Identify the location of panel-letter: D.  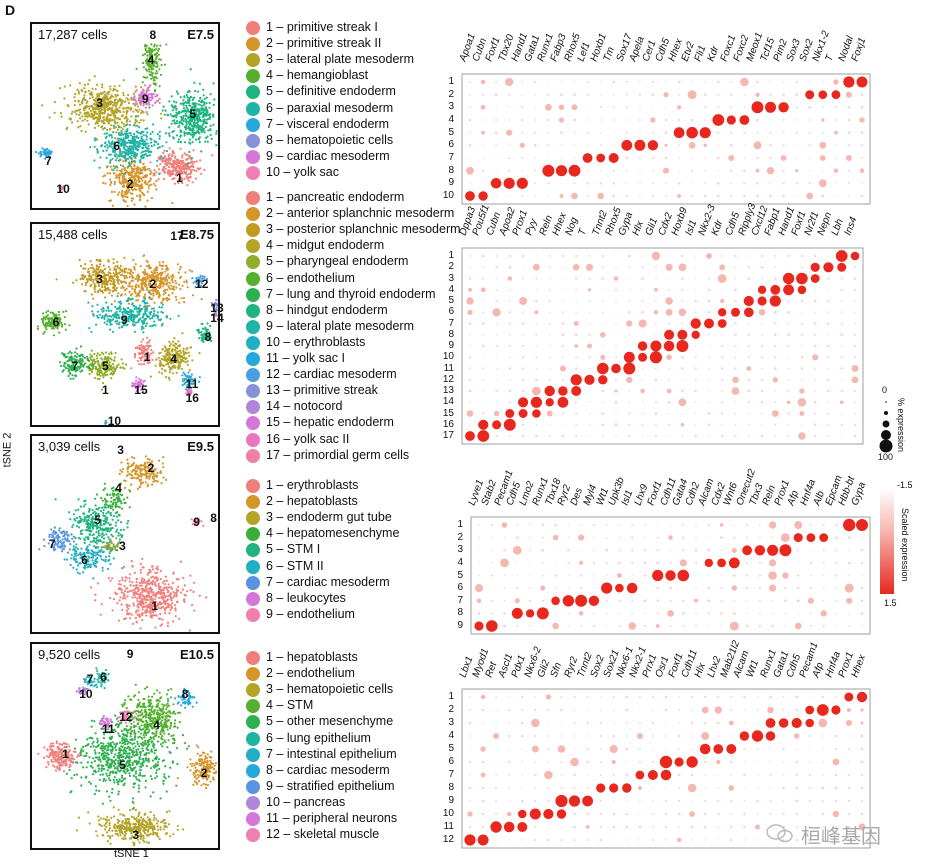
(10, 10).